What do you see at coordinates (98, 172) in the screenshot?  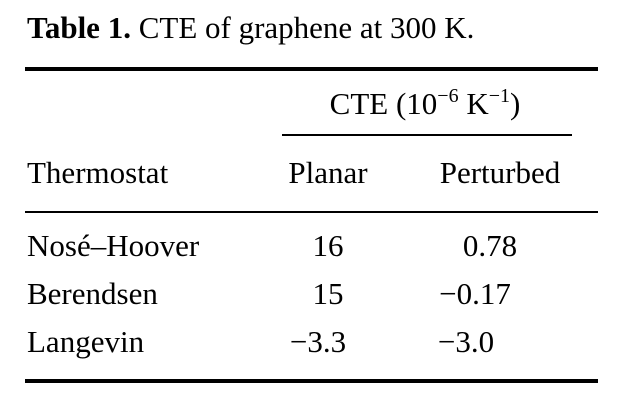 I see `column-header: Thermostat` at bounding box center [98, 172].